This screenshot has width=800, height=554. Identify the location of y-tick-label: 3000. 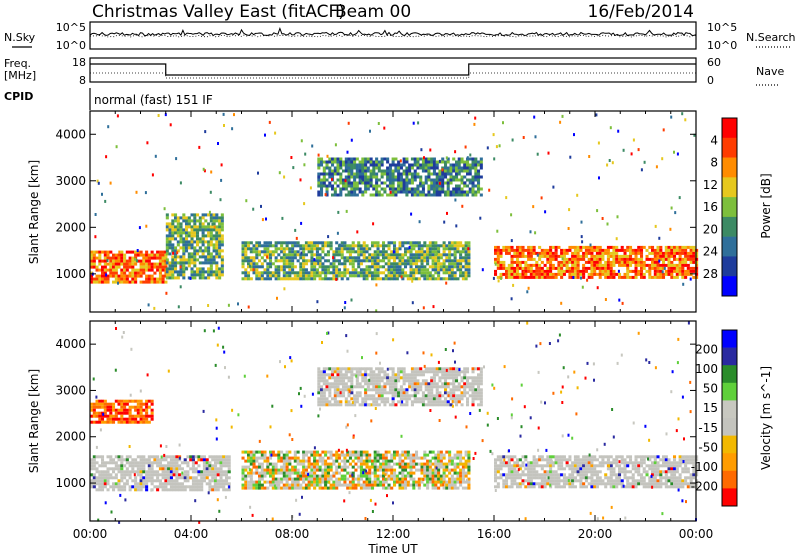
(70, 181).